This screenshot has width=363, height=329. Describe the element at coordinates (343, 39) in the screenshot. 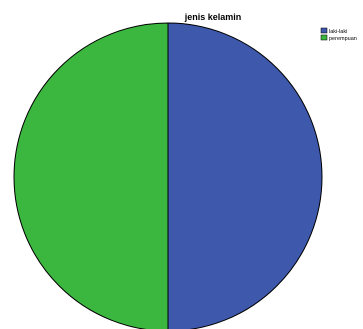

I see `legend-label-perempuan: perempuan` at that location.